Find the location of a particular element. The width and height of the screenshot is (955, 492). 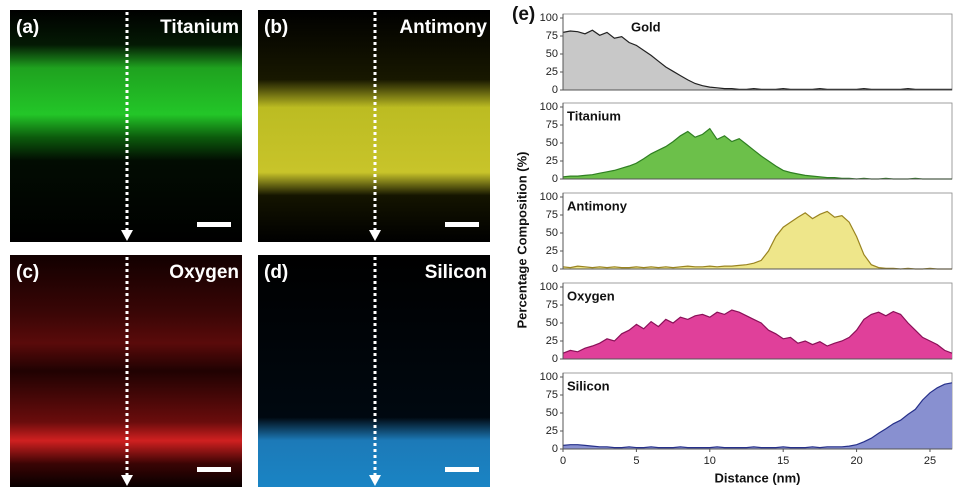

chart-title: Silicon is located at coordinates (588, 385).